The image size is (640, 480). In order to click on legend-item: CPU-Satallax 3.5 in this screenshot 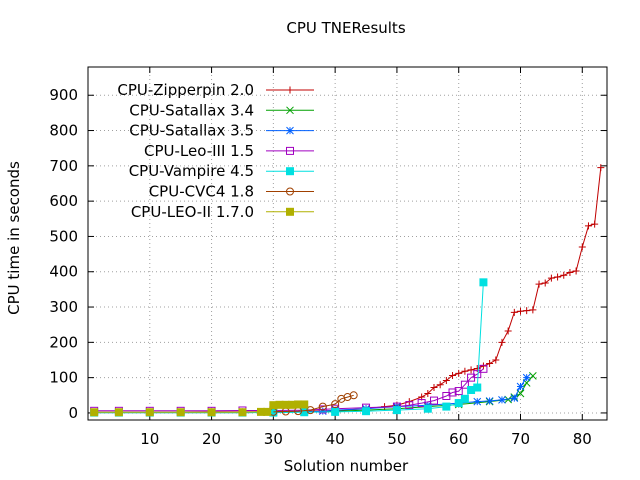, I will do `click(221, 131)`.